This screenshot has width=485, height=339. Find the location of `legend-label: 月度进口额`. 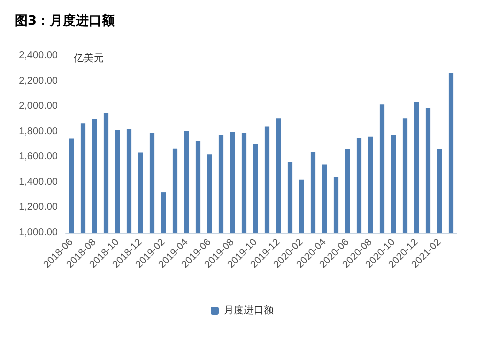

legend-label: 月度进口额 is located at coordinates (249, 310).